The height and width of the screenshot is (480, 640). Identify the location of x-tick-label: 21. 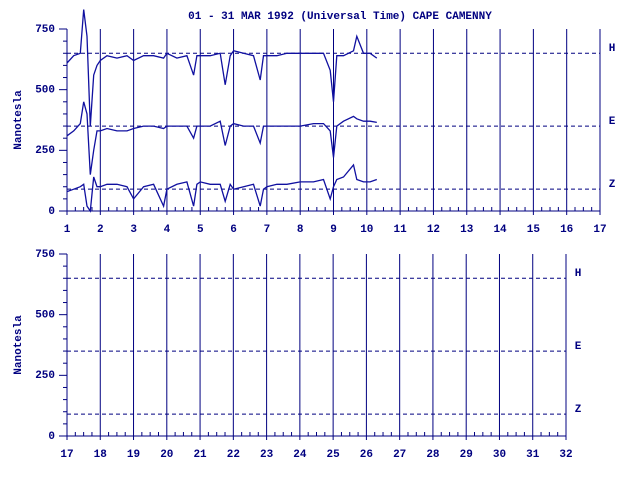
(200, 455).